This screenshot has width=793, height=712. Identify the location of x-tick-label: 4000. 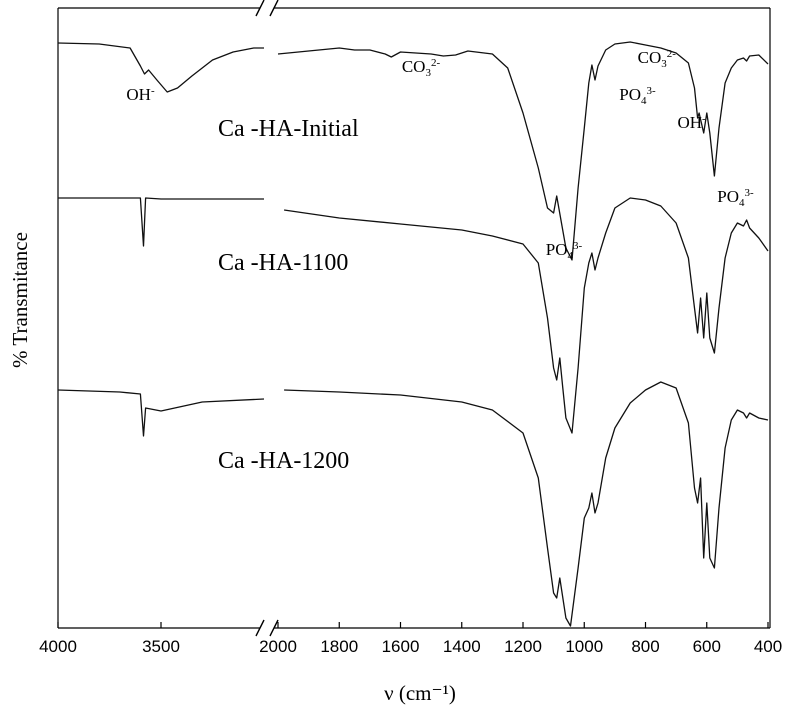
(58, 646).